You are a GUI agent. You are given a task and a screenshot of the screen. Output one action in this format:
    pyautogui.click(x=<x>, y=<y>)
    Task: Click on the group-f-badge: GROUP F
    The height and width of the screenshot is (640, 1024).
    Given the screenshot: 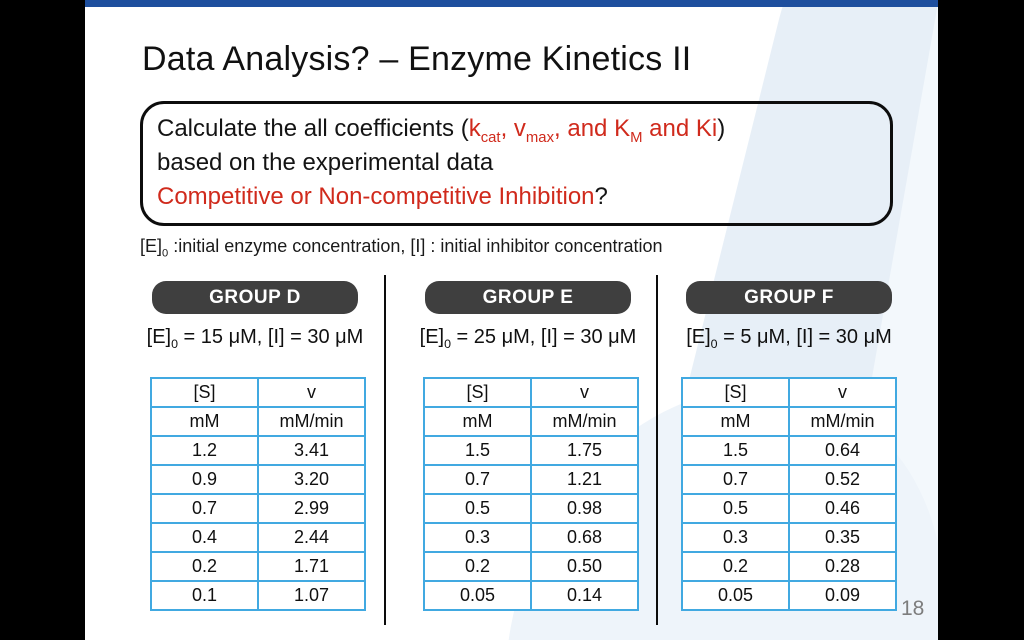 What is the action you would take?
    pyautogui.click(x=789, y=297)
    